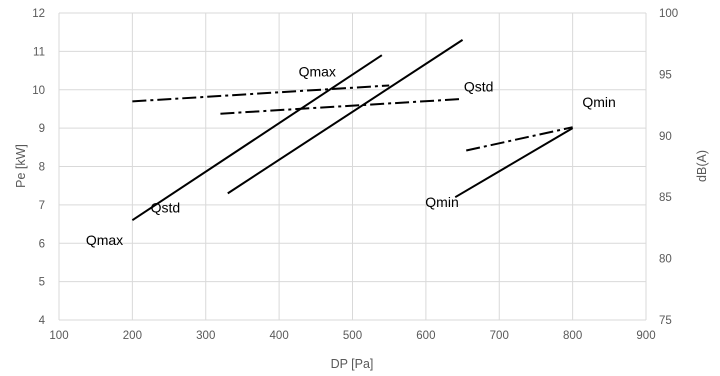 The width and height of the screenshot is (720, 376). Describe the element at coordinates (261, 93) in the screenshot. I see `series-line-qmax-noise` at that location.